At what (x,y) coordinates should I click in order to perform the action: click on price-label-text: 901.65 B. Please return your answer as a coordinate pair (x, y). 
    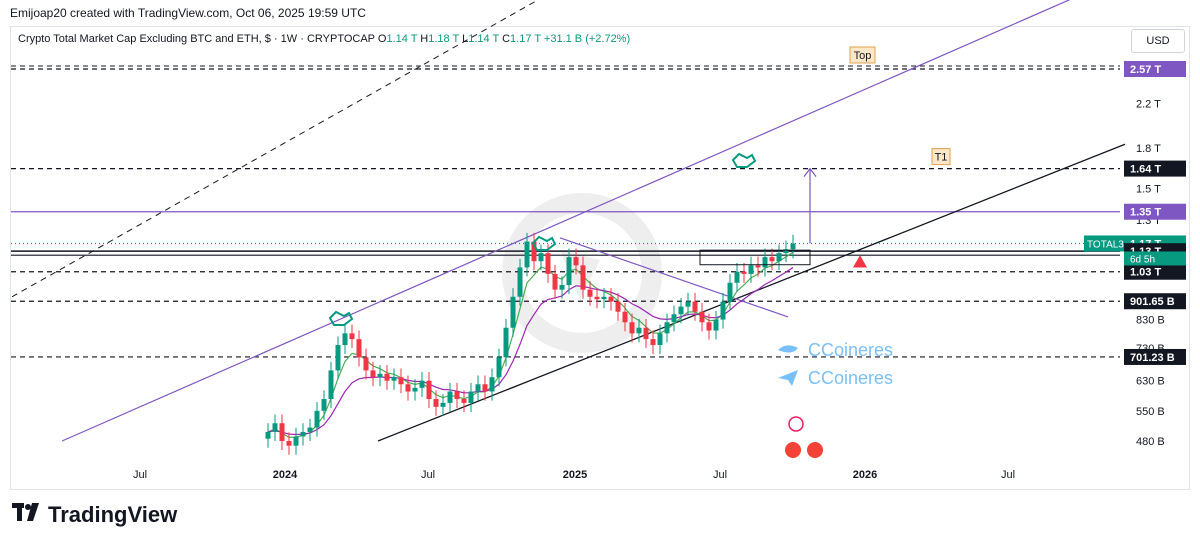
    Looking at the image, I should click on (1152, 302).